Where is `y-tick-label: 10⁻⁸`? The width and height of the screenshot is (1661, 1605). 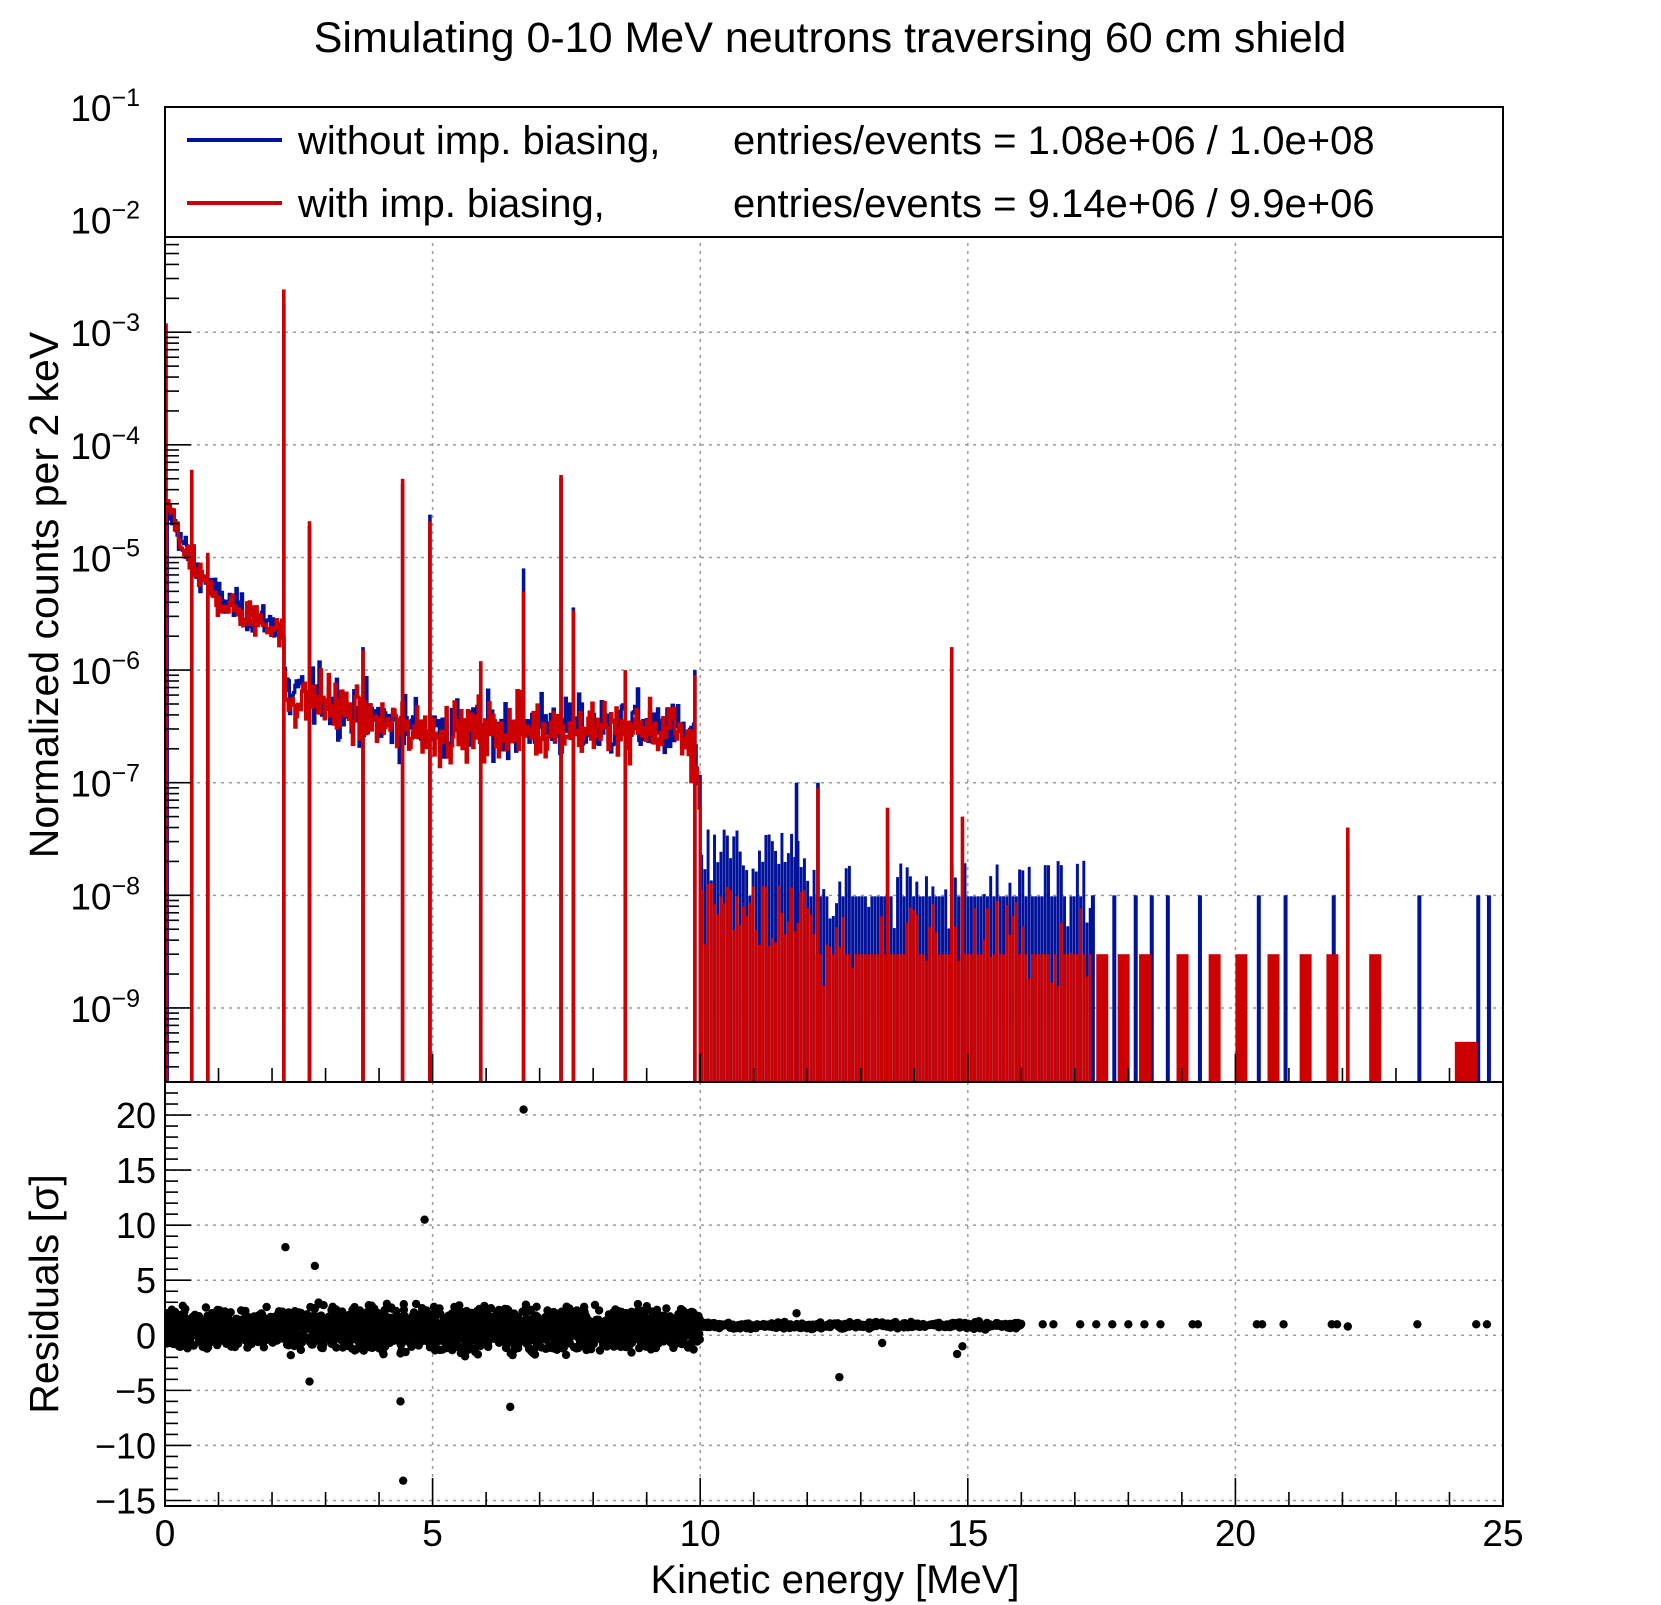
y-tick-label: 10⁻⁸ is located at coordinates (105, 894).